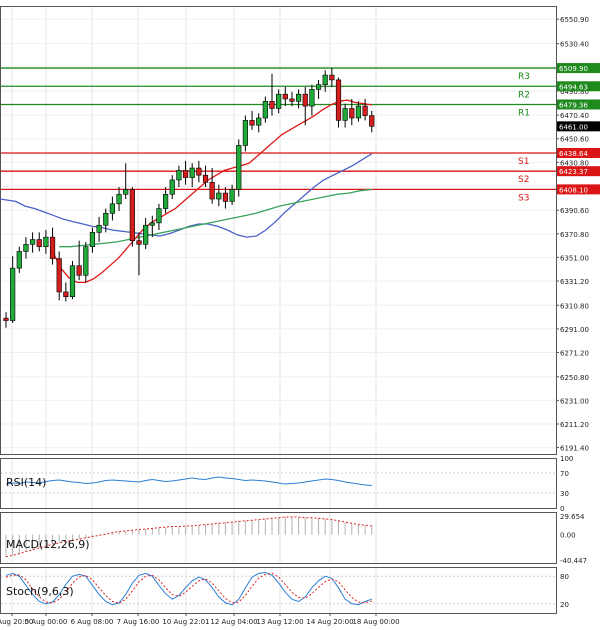 The height and width of the screenshot is (630, 600). I want to click on stoch-tick-label: 20, so click(564, 605).